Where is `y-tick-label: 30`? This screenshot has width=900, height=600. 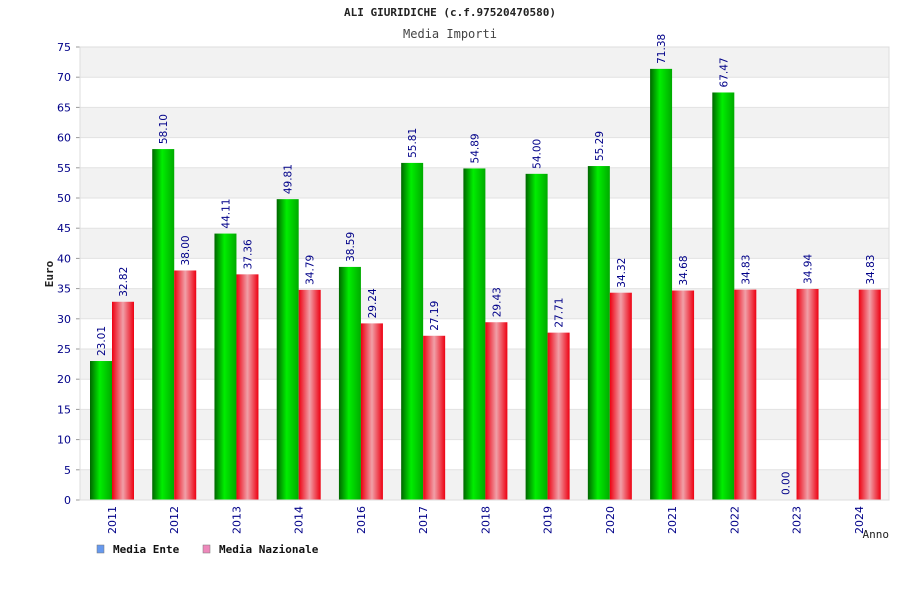 y-tick-label: 30 is located at coordinates (64, 319).